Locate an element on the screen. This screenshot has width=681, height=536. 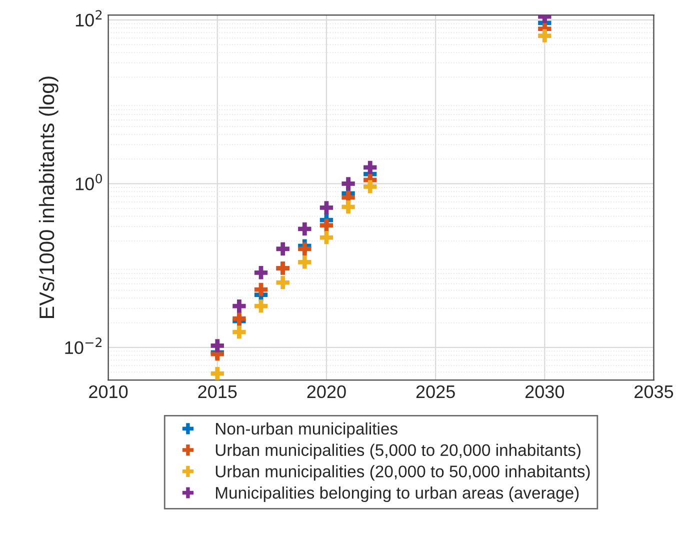
legend-label: Non-urban municipalities is located at coordinates (307, 430).